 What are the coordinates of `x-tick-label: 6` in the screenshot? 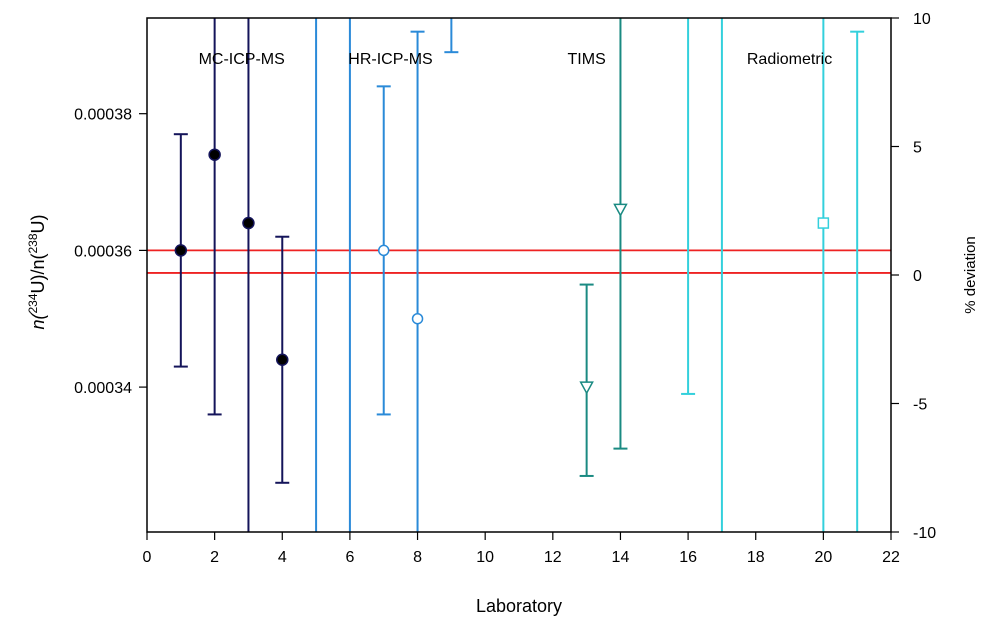 It's located at (349, 557).